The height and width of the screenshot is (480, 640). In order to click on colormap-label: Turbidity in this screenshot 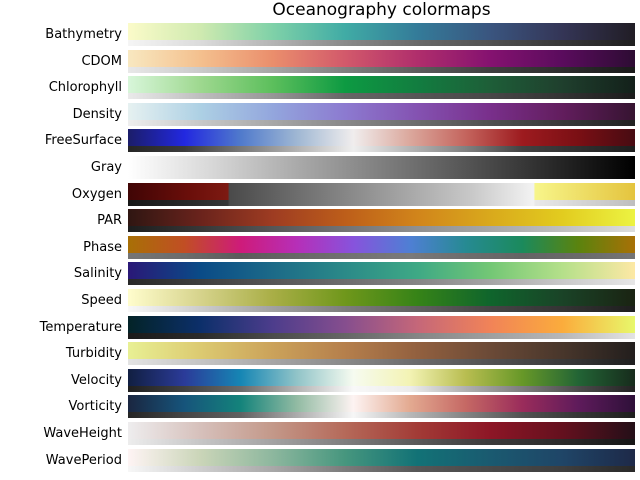, I will do `click(93, 353)`.